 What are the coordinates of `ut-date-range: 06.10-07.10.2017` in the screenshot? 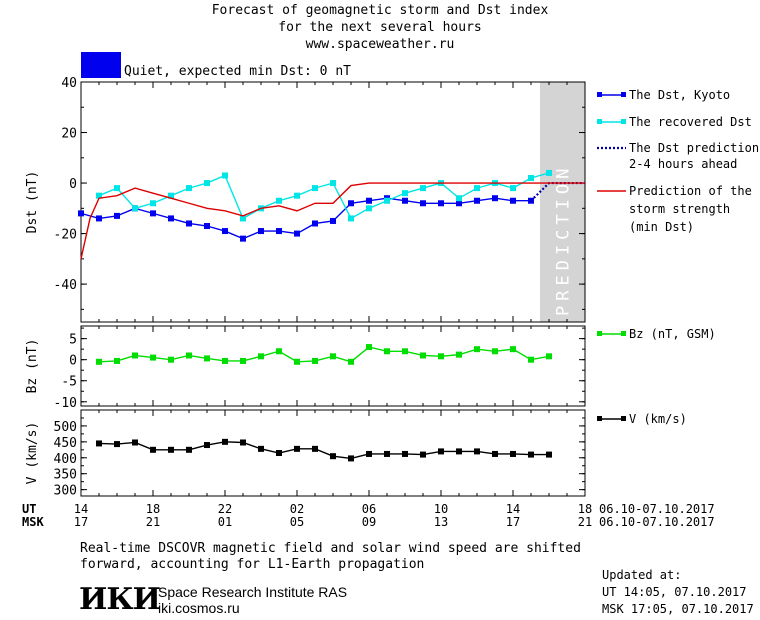 It's located at (657, 509).